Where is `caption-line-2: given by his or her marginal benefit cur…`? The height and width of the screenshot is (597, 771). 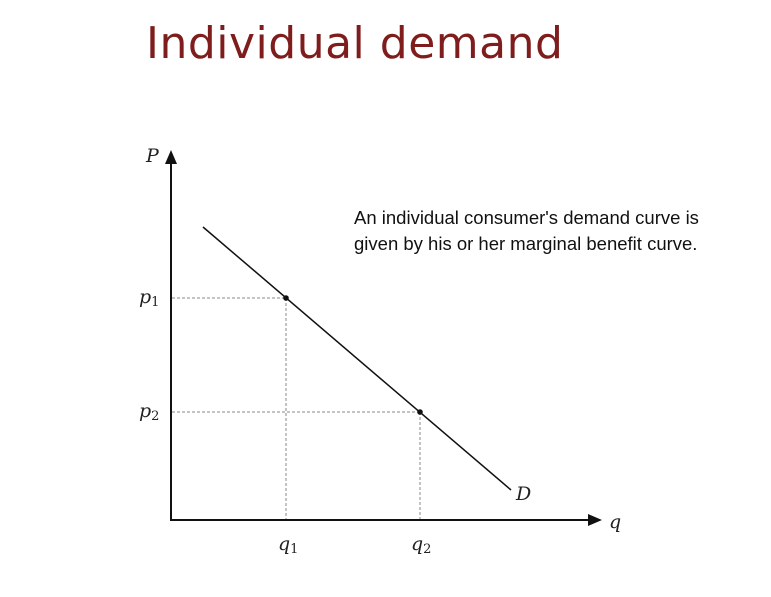
caption-line-2: given by his or her marginal benefit cur… is located at coordinates (526, 243).